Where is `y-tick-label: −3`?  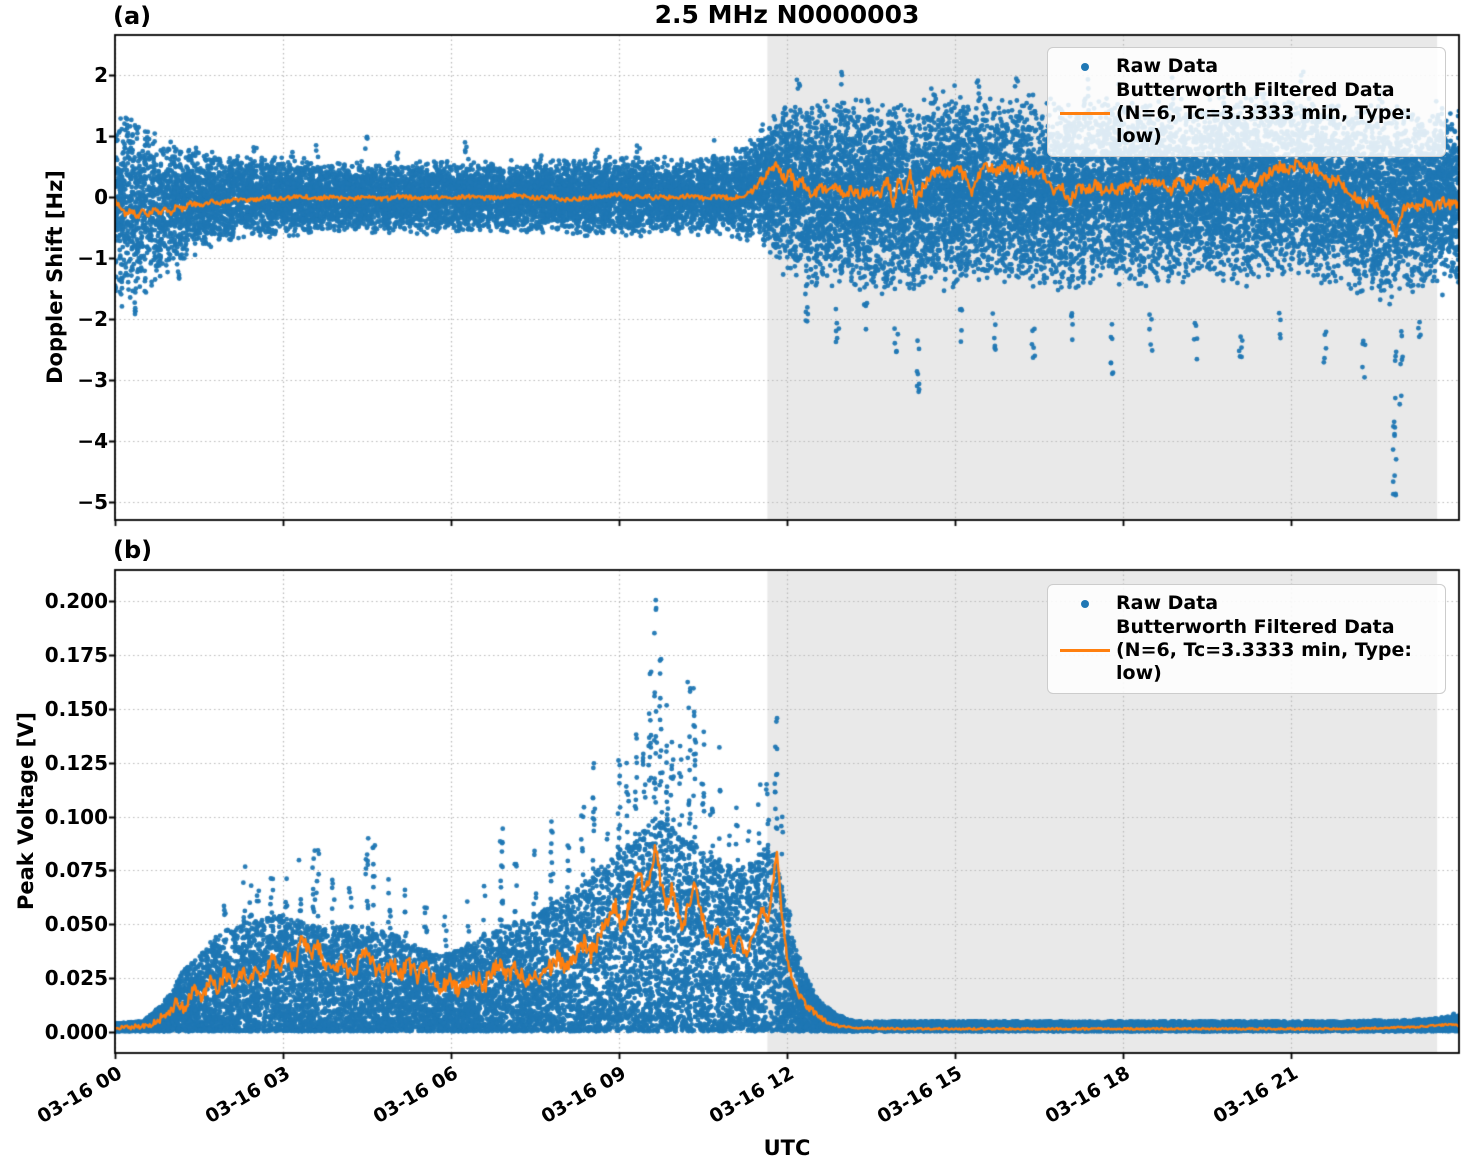 y-tick-label: −3 is located at coordinates (92, 380).